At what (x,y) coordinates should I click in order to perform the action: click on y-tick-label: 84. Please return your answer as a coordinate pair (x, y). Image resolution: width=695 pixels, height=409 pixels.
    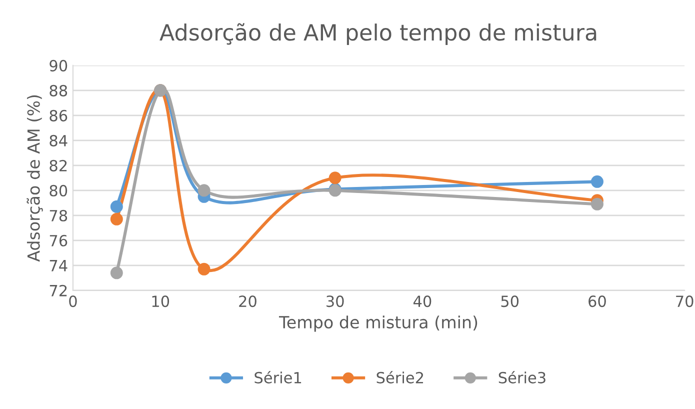
    Looking at the image, I should click on (59, 140).